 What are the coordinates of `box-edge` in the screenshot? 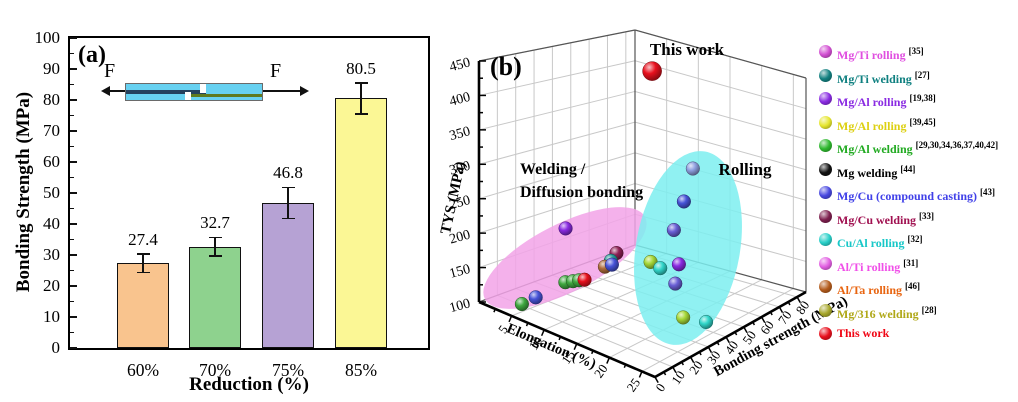 It's located at (720, 54).